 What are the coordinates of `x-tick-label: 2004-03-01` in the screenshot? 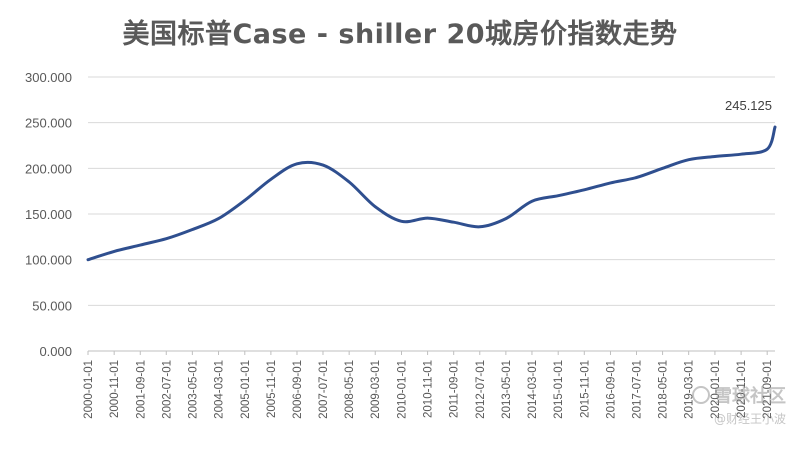 It's located at (220, 389).